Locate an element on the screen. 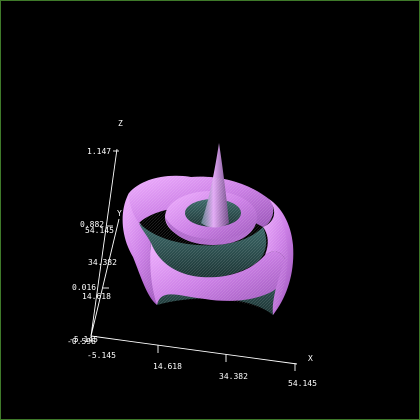  x-tick-label: 34.382 is located at coordinates (233, 376).